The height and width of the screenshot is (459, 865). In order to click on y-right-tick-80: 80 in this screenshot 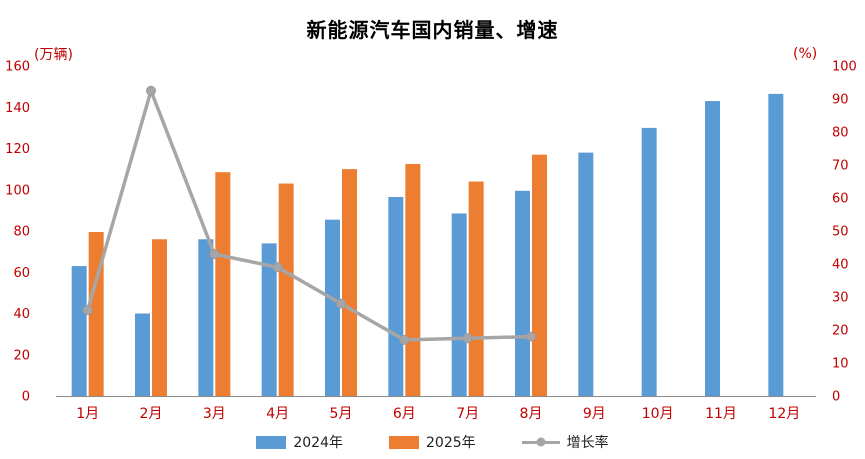, I will do `click(840, 133)`.